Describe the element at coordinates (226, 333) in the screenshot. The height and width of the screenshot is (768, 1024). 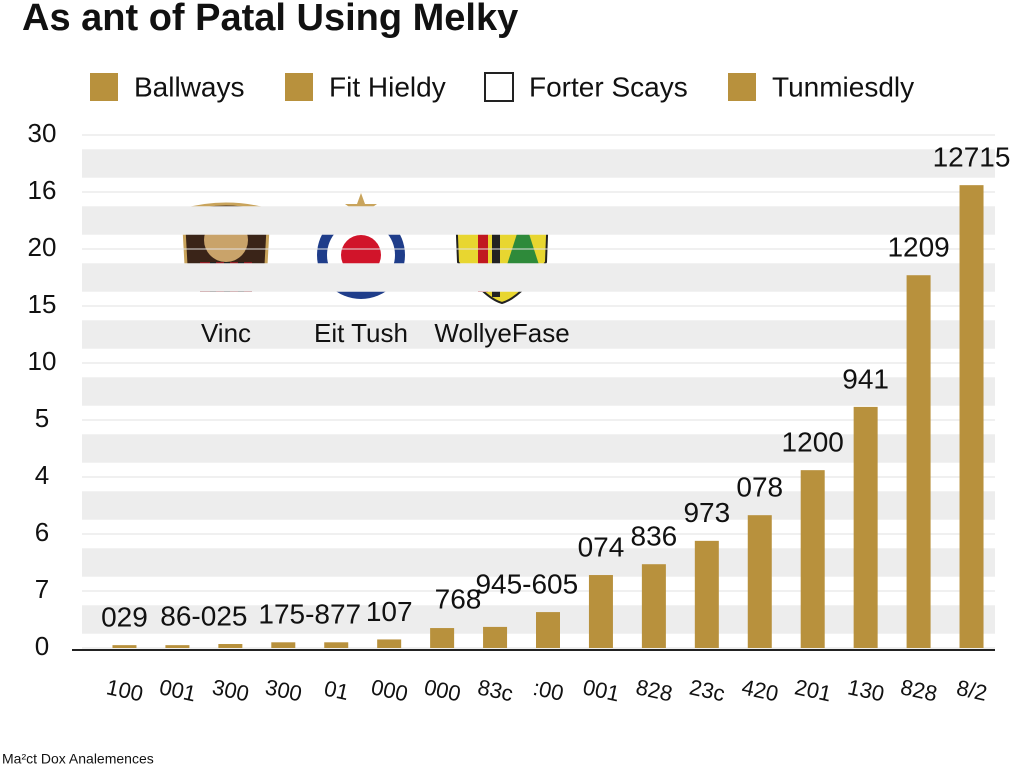
I see `logo-label: Vinc` at that location.